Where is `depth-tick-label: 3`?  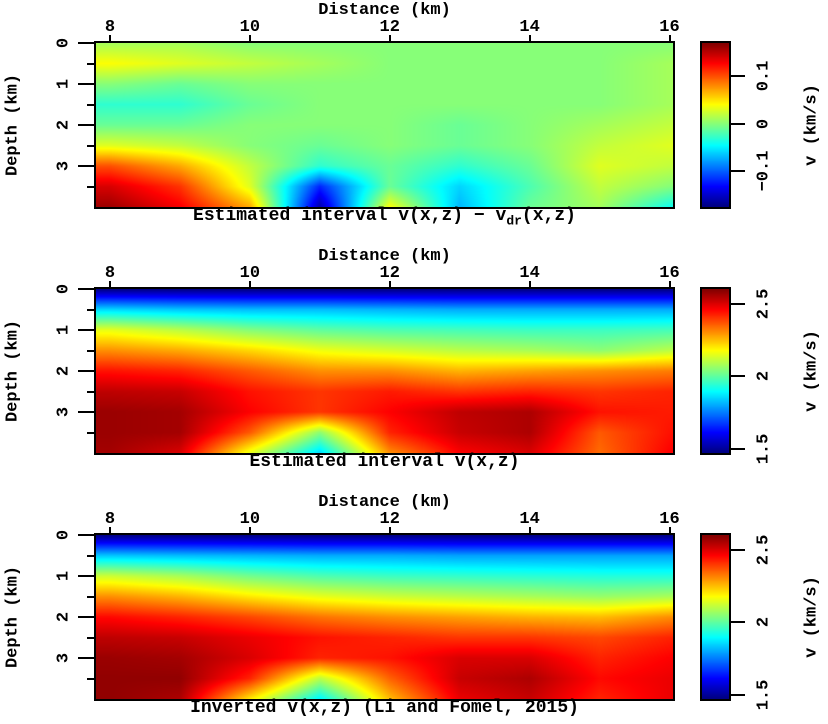 depth-tick-label: 3 is located at coordinates (64, 658).